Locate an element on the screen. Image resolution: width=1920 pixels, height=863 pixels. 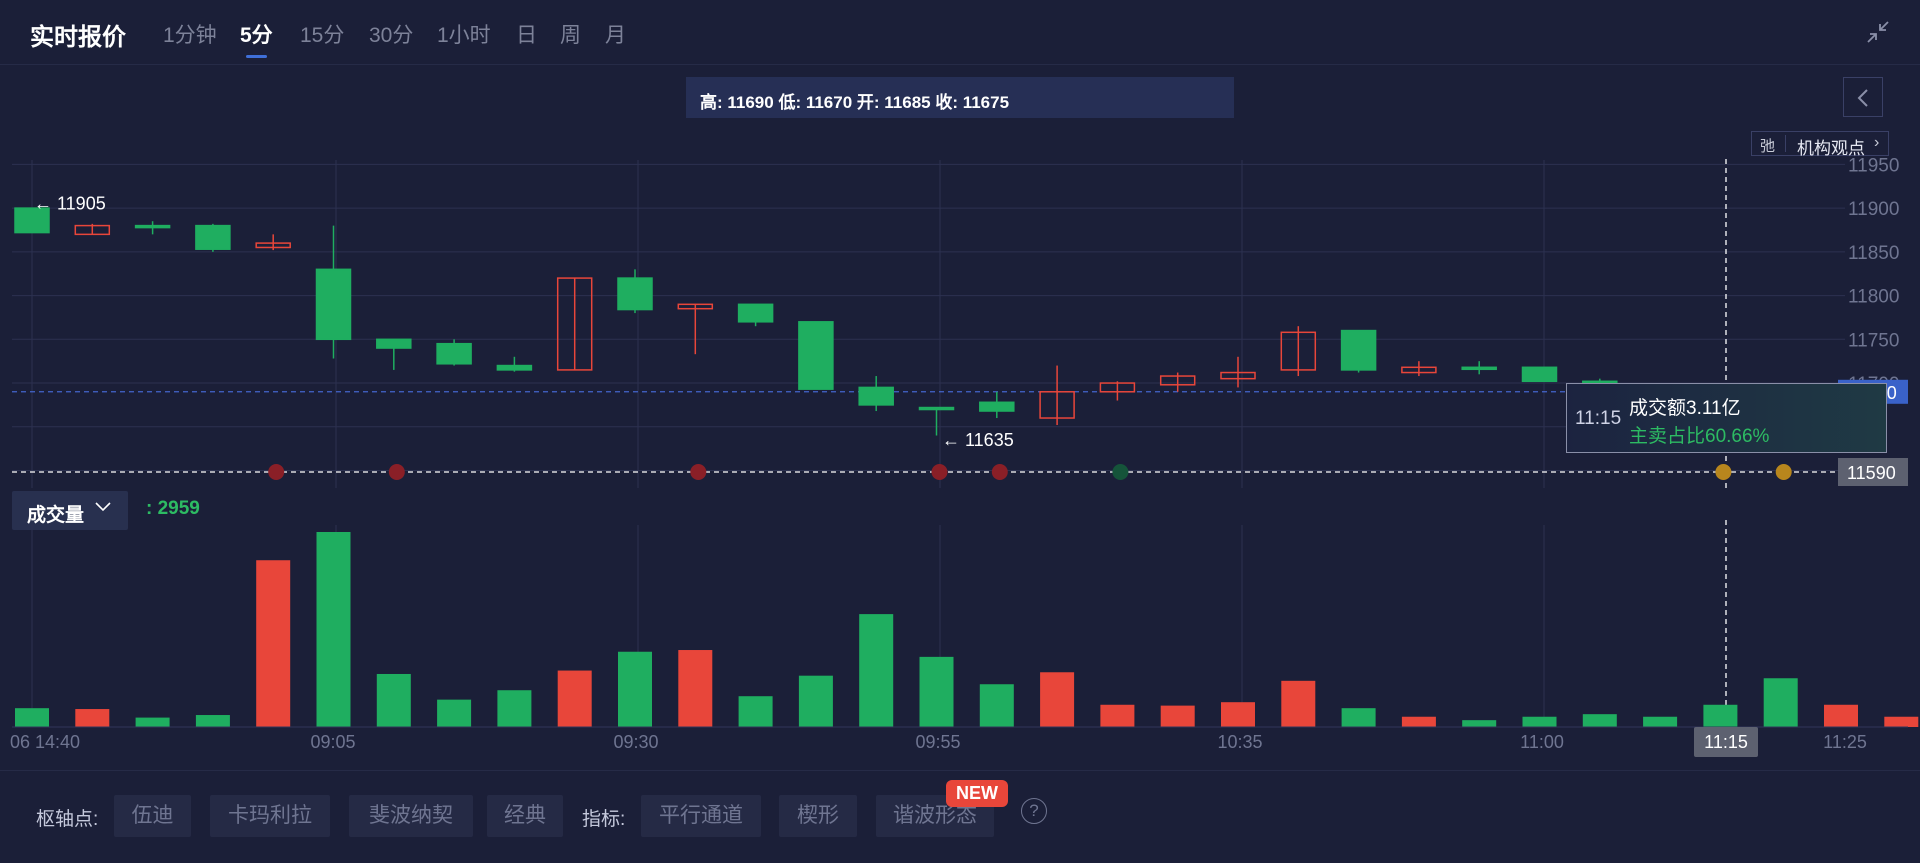
y-tick-label: 11850 is located at coordinates (1873, 253).